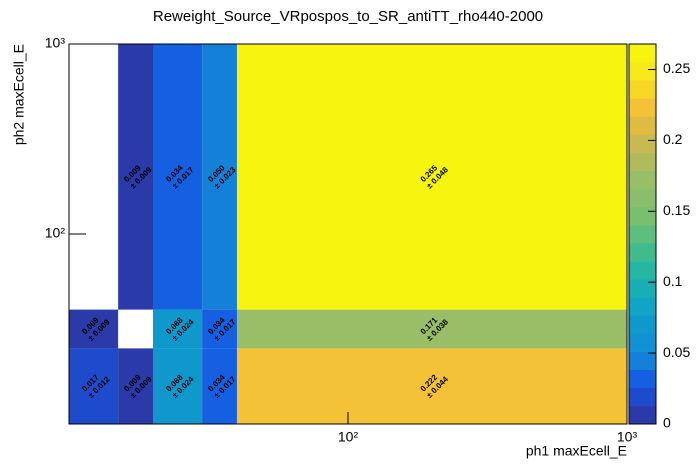 The height and width of the screenshot is (472, 696). Describe the element at coordinates (676, 68) in the screenshot. I see `colorbar-tick-label: 0.25` at that location.